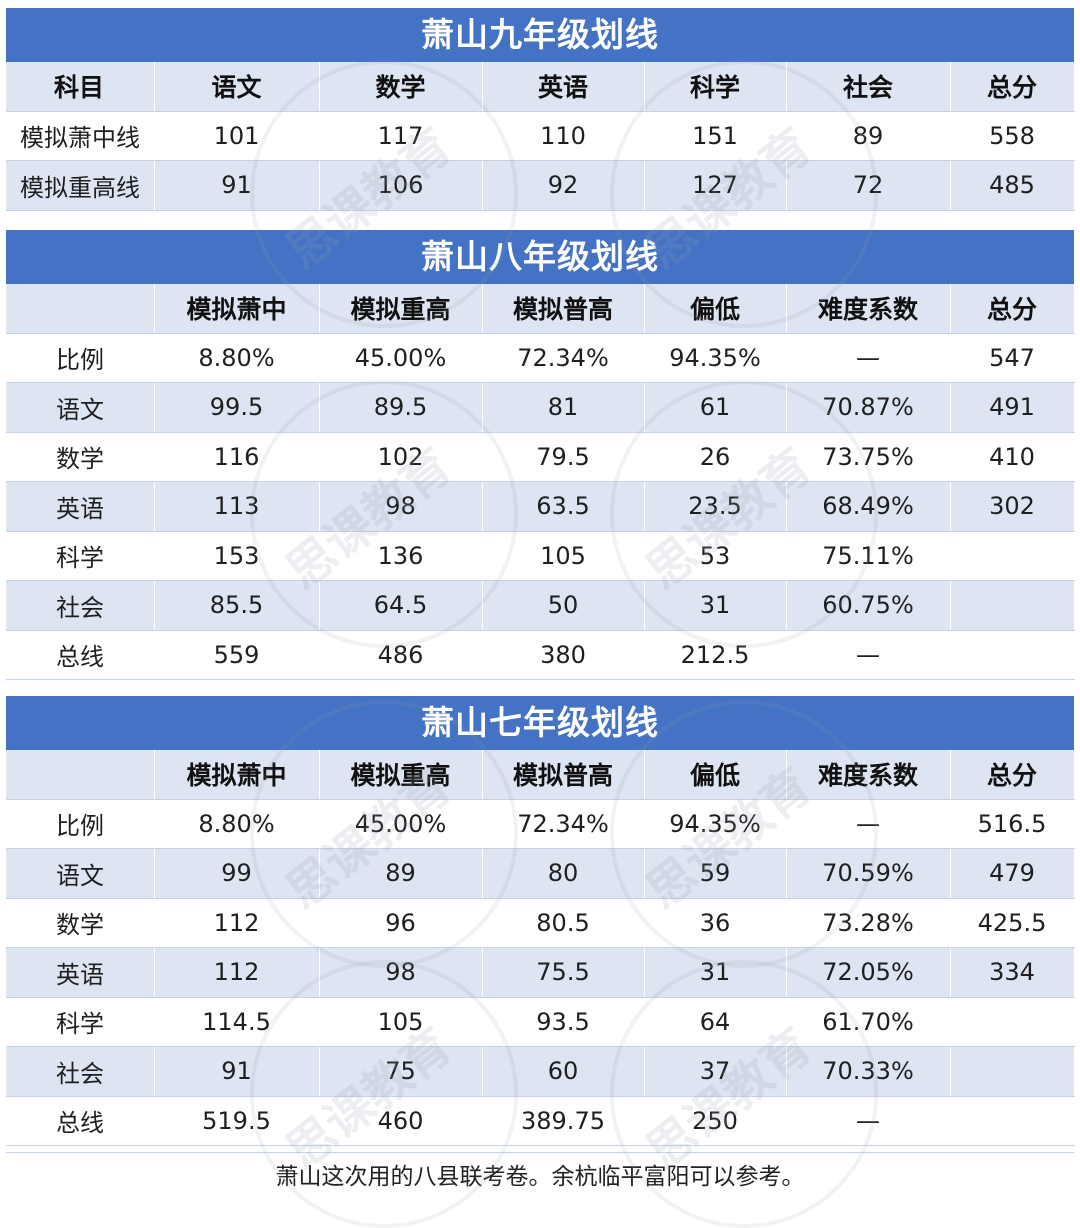  Describe the element at coordinates (715, 655) in the screenshot. I see `table-cell: 212.5` at that location.